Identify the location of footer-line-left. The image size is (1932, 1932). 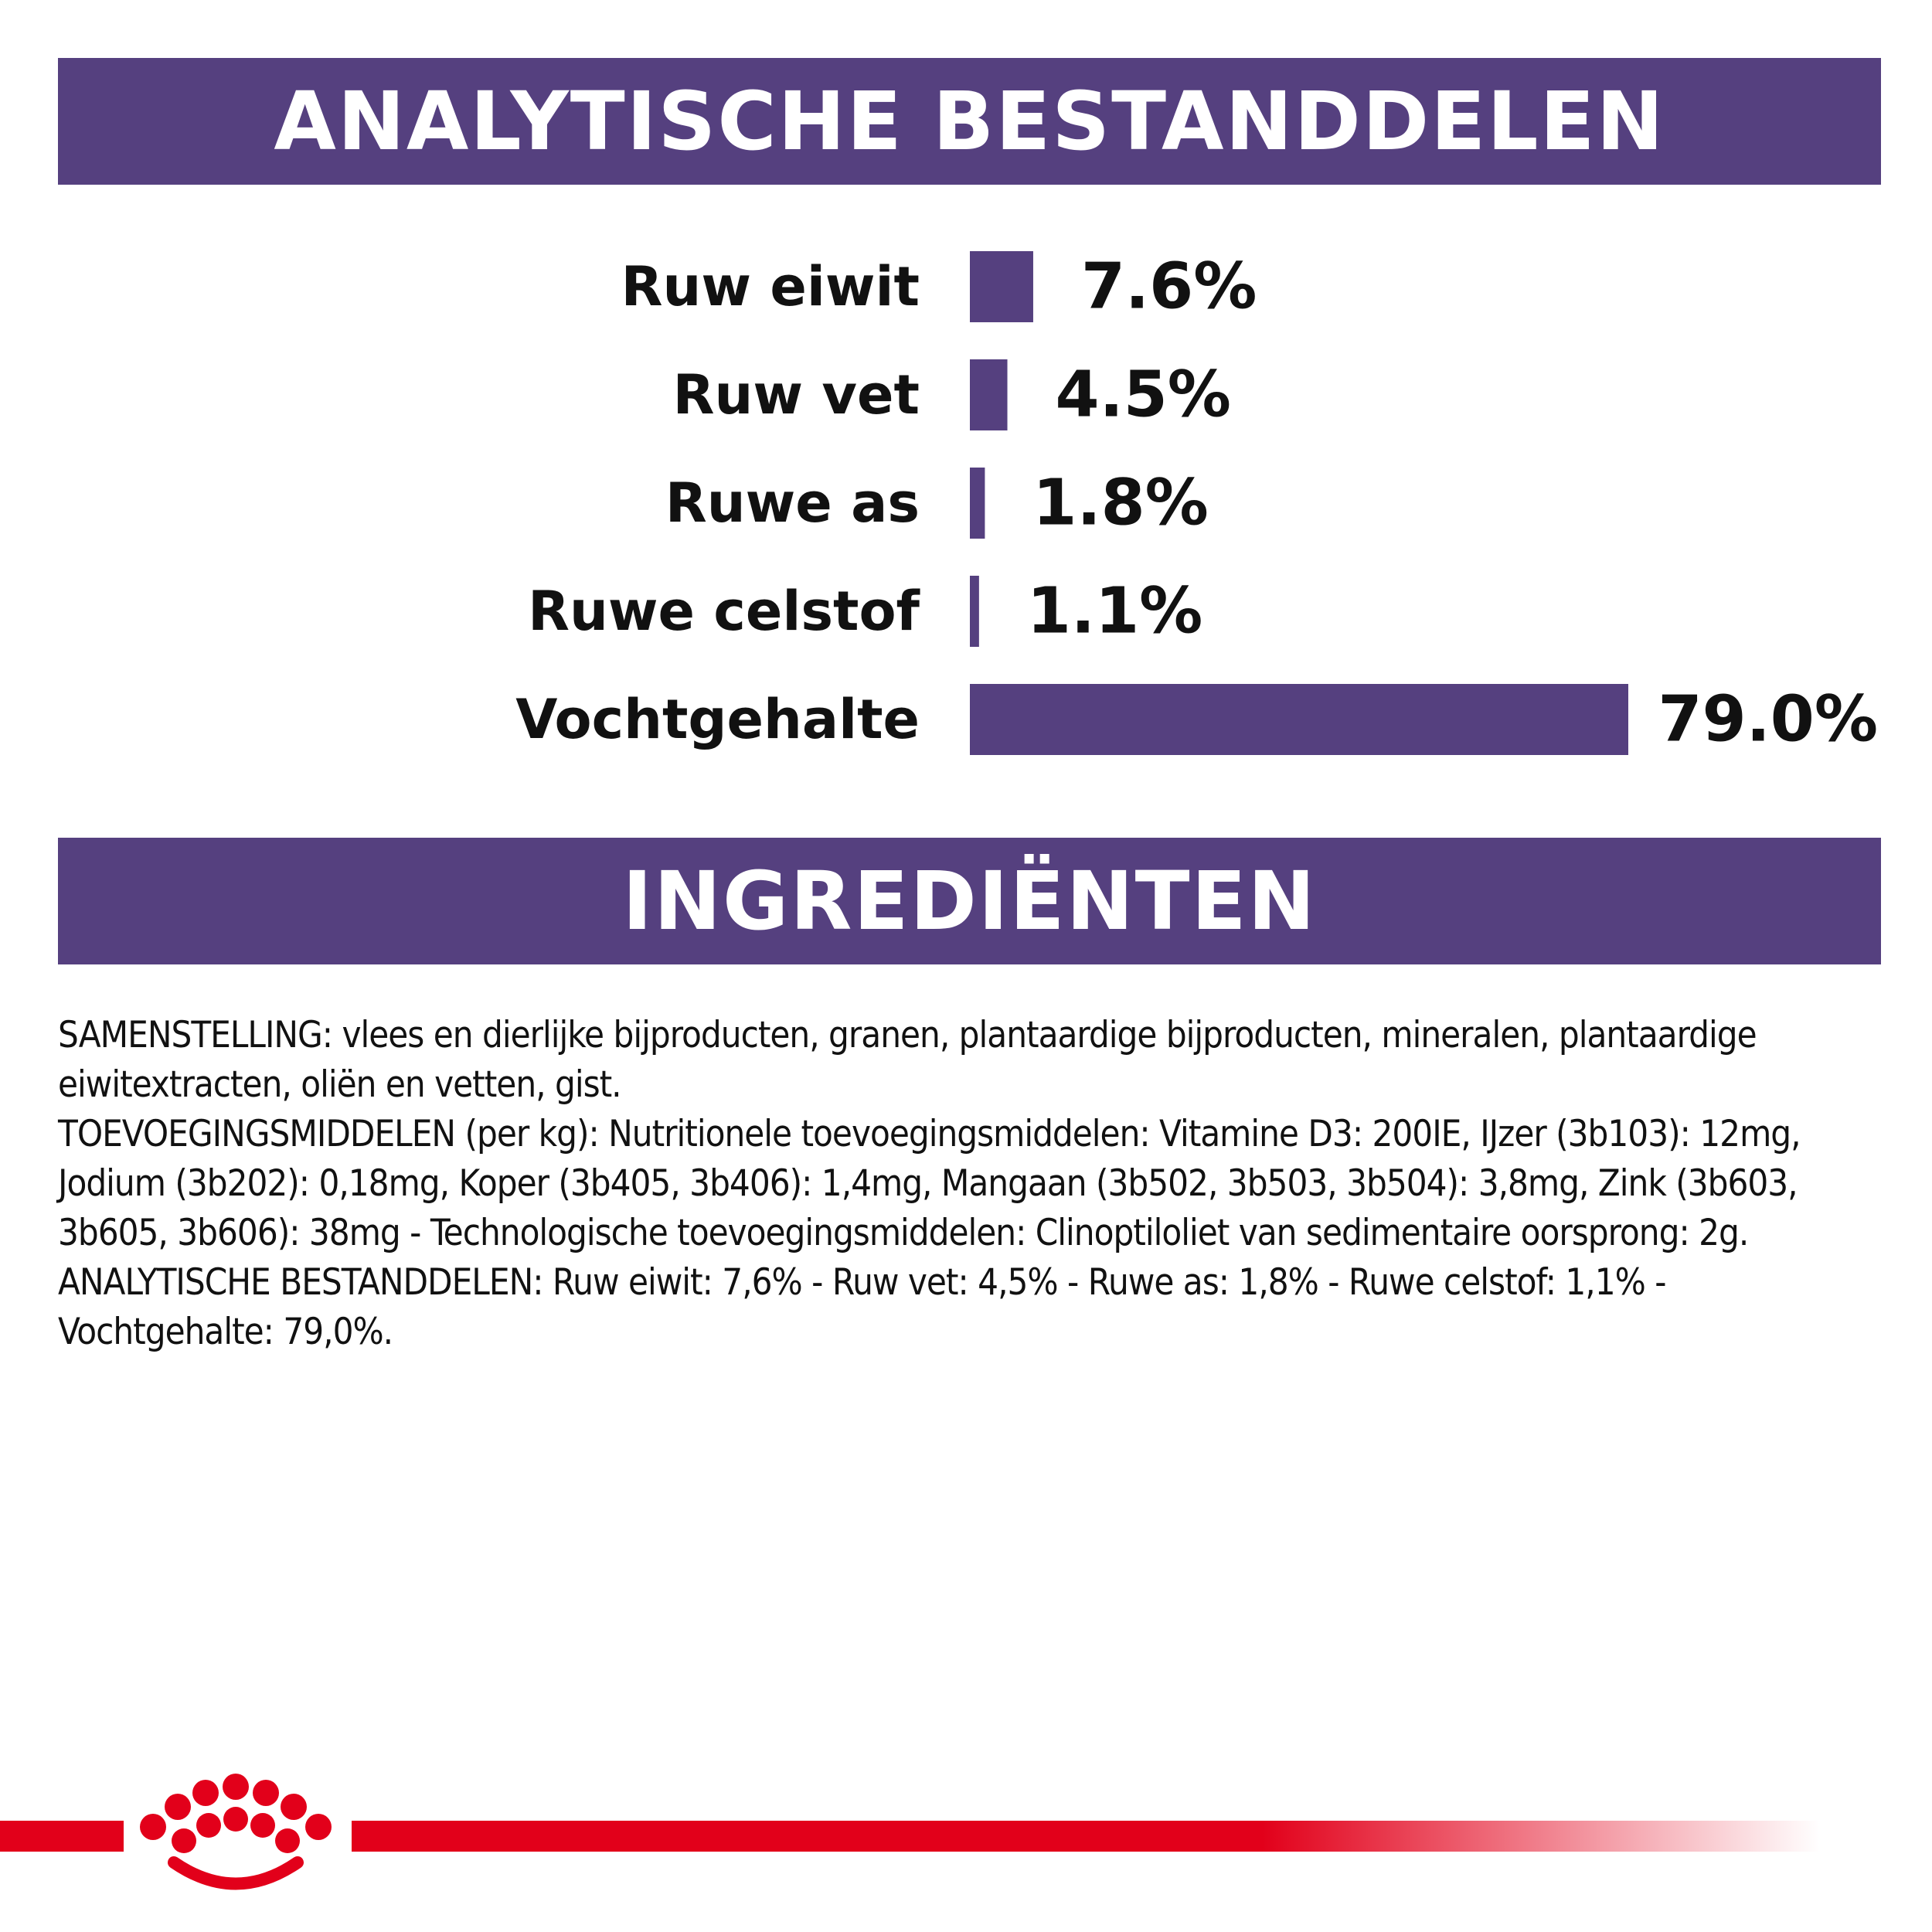
(62, 1837).